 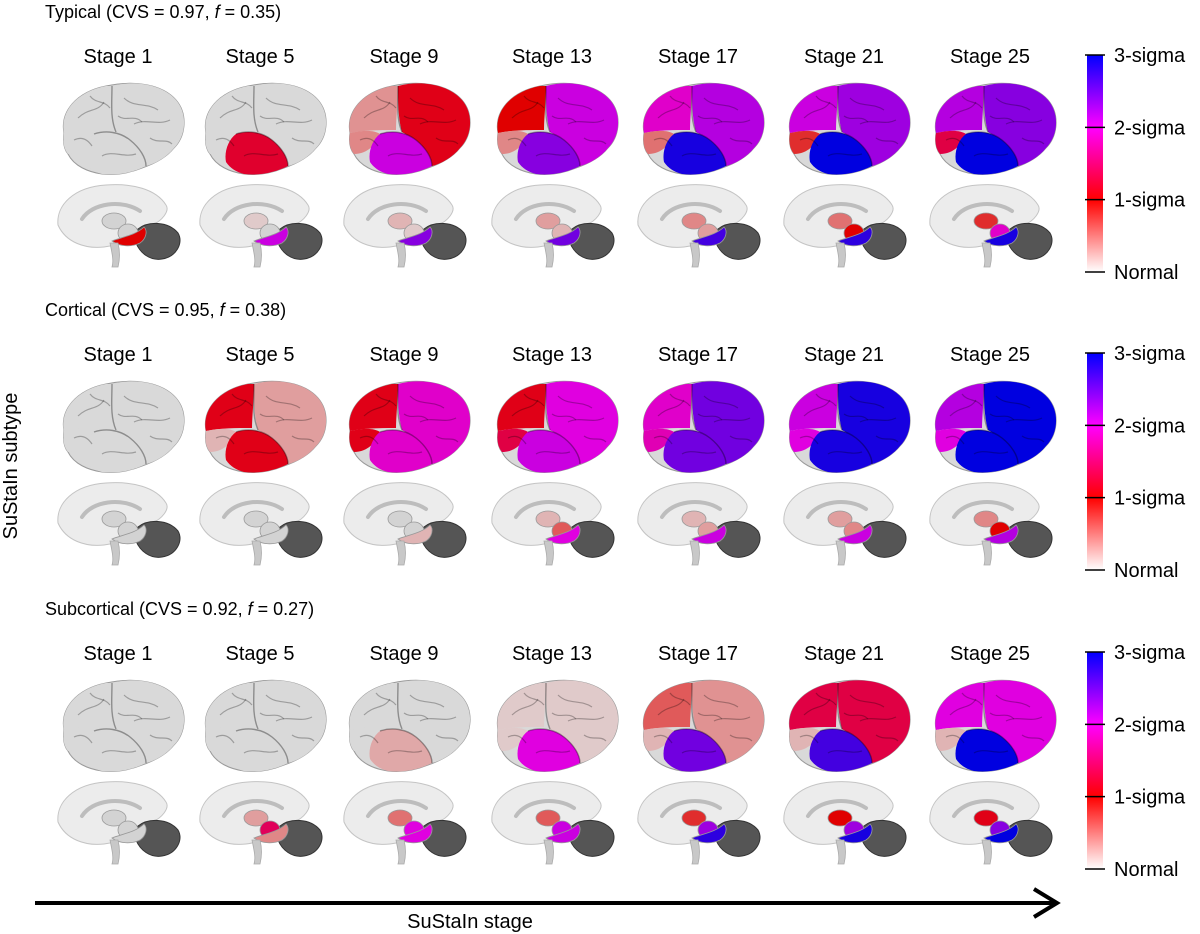 What do you see at coordinates (1146, 870) in the screenshot?
I see `colorbar-label: Normal` at bounding box center [1146, 870].